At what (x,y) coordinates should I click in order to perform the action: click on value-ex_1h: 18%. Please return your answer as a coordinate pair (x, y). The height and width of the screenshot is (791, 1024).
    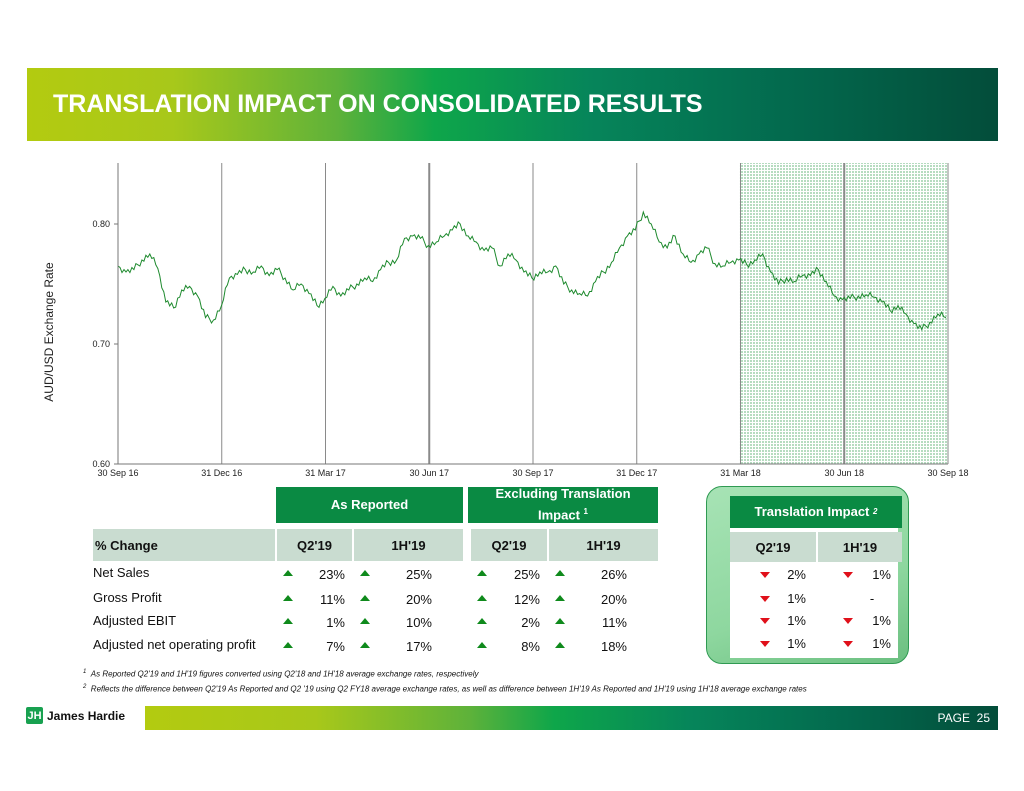
    Looking at the image, I should click on (613, 646).